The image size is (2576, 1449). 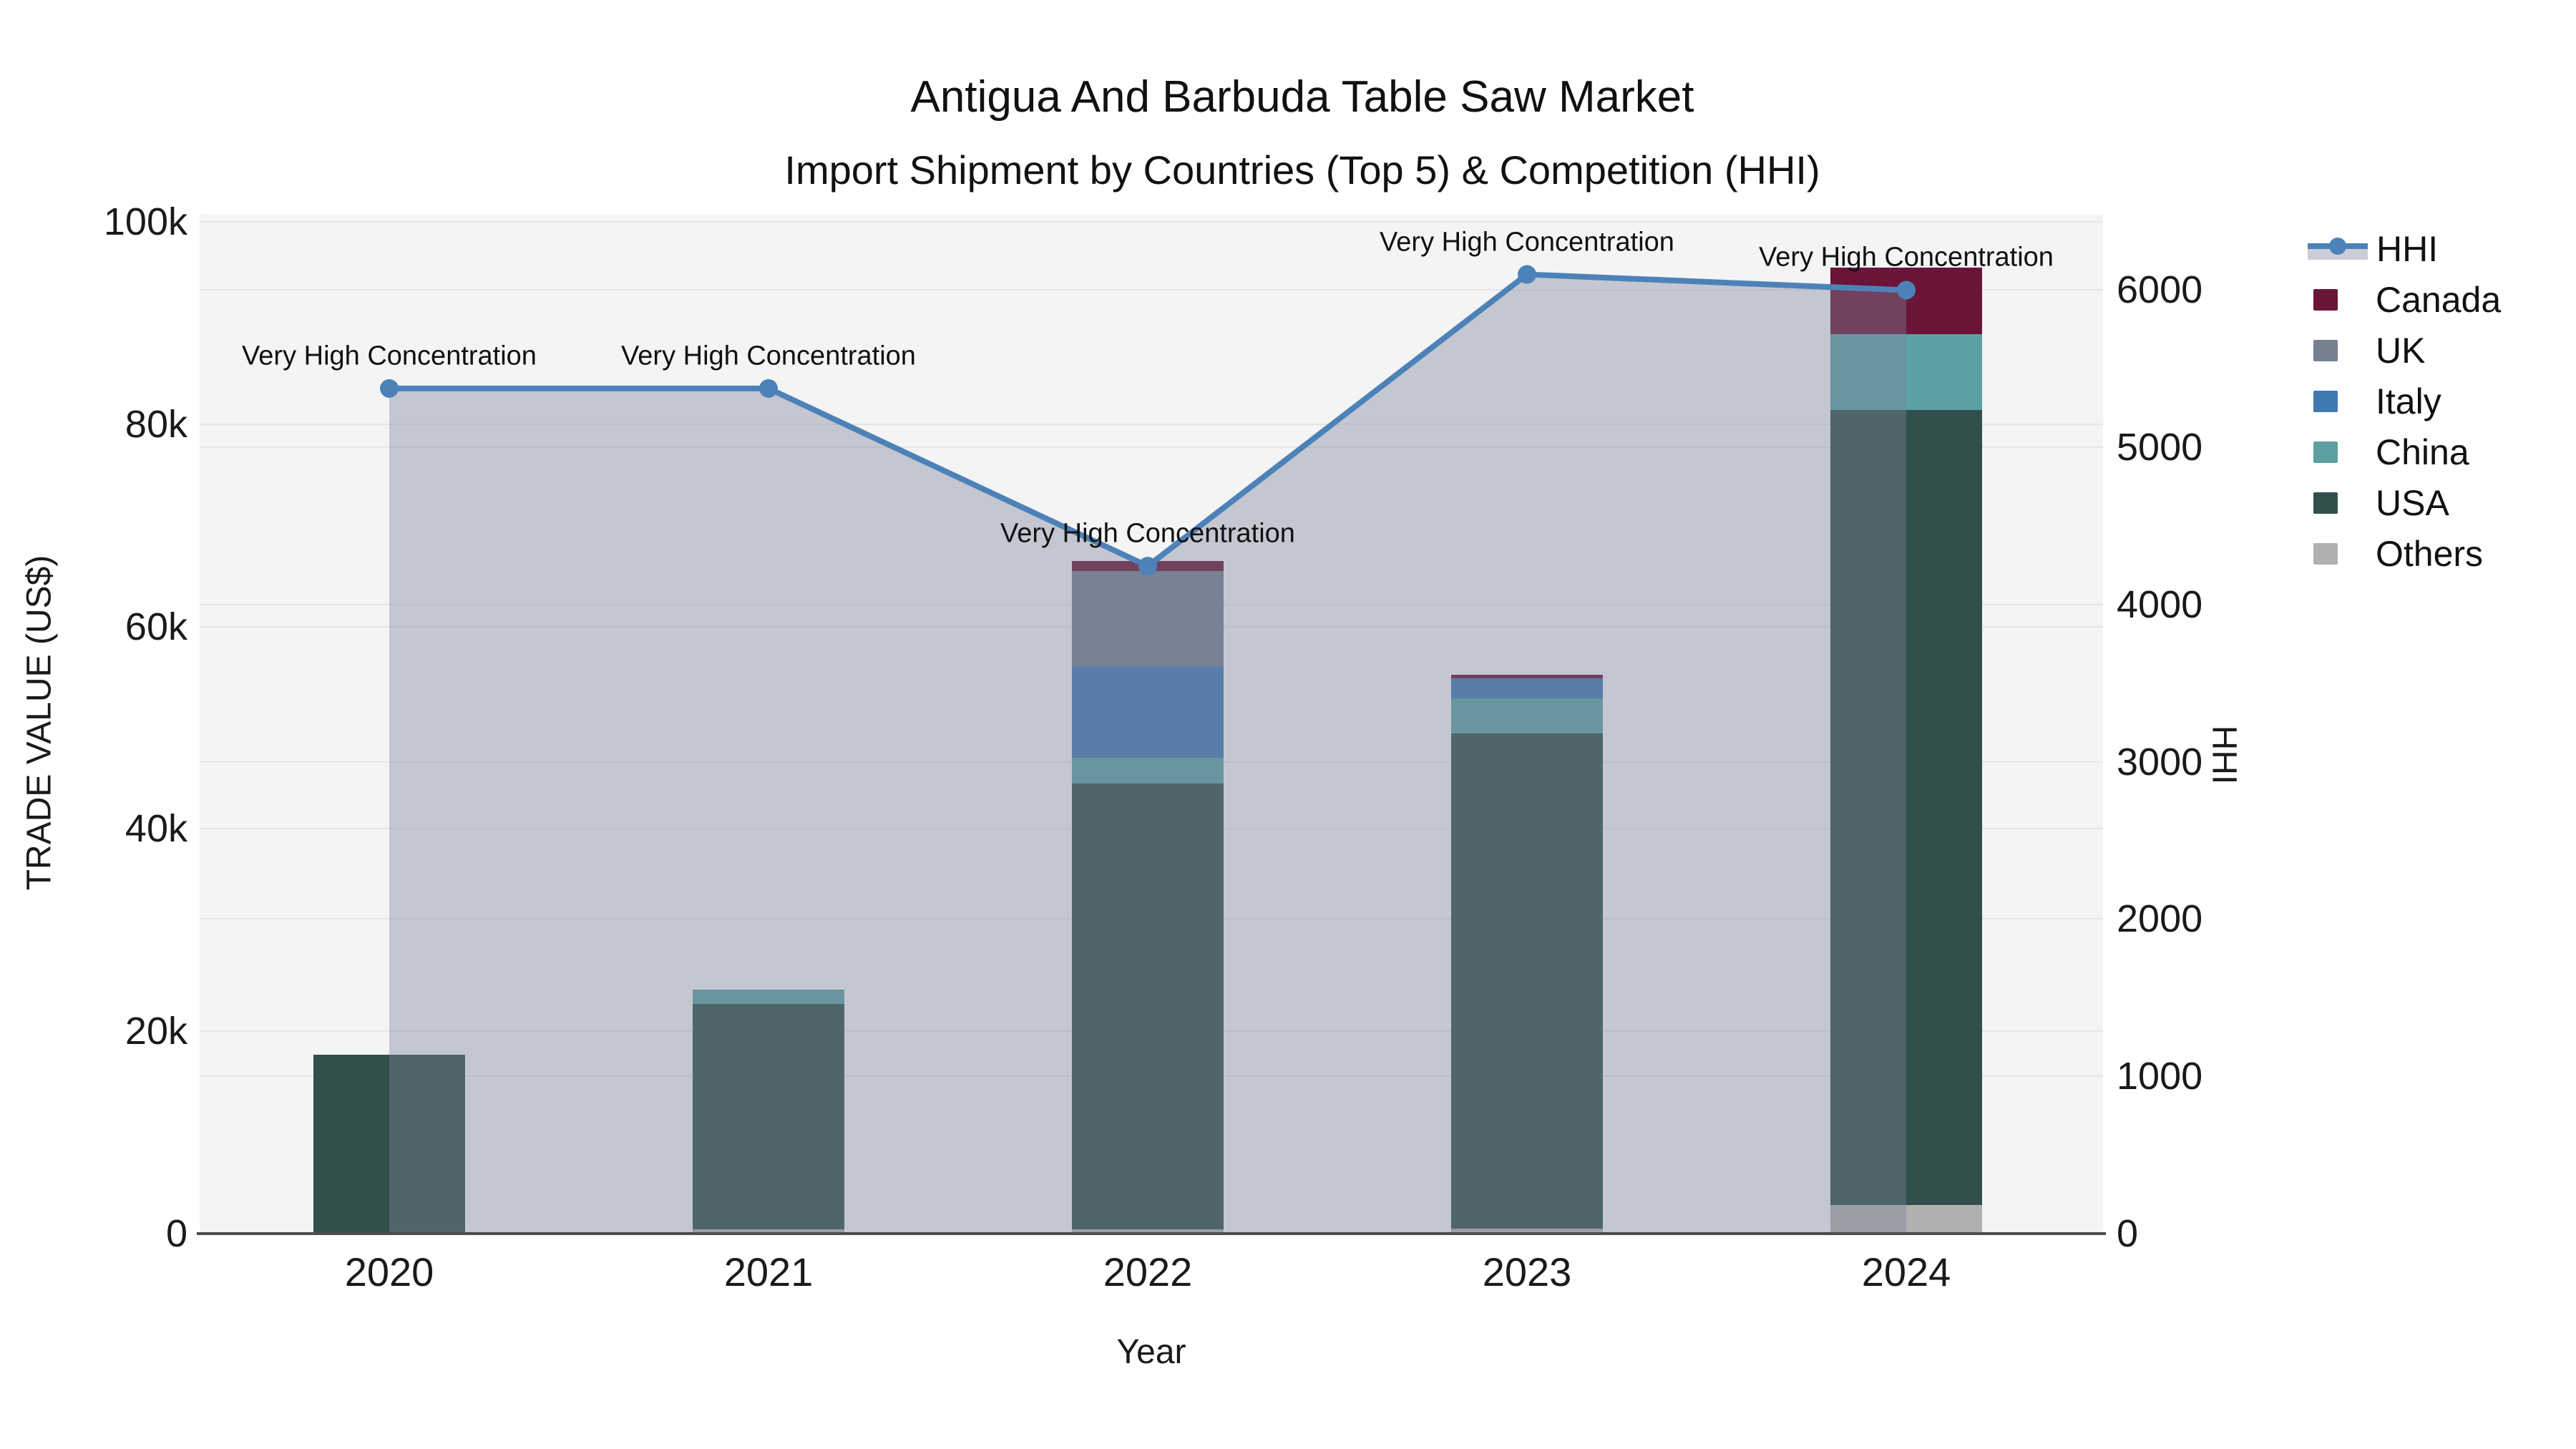 What do you see at coordinates (1302, 97) in the screenshot?
I see `chart-title: Antigua And Barbuda Table Saw Market` at bounding box center [1302, 97].